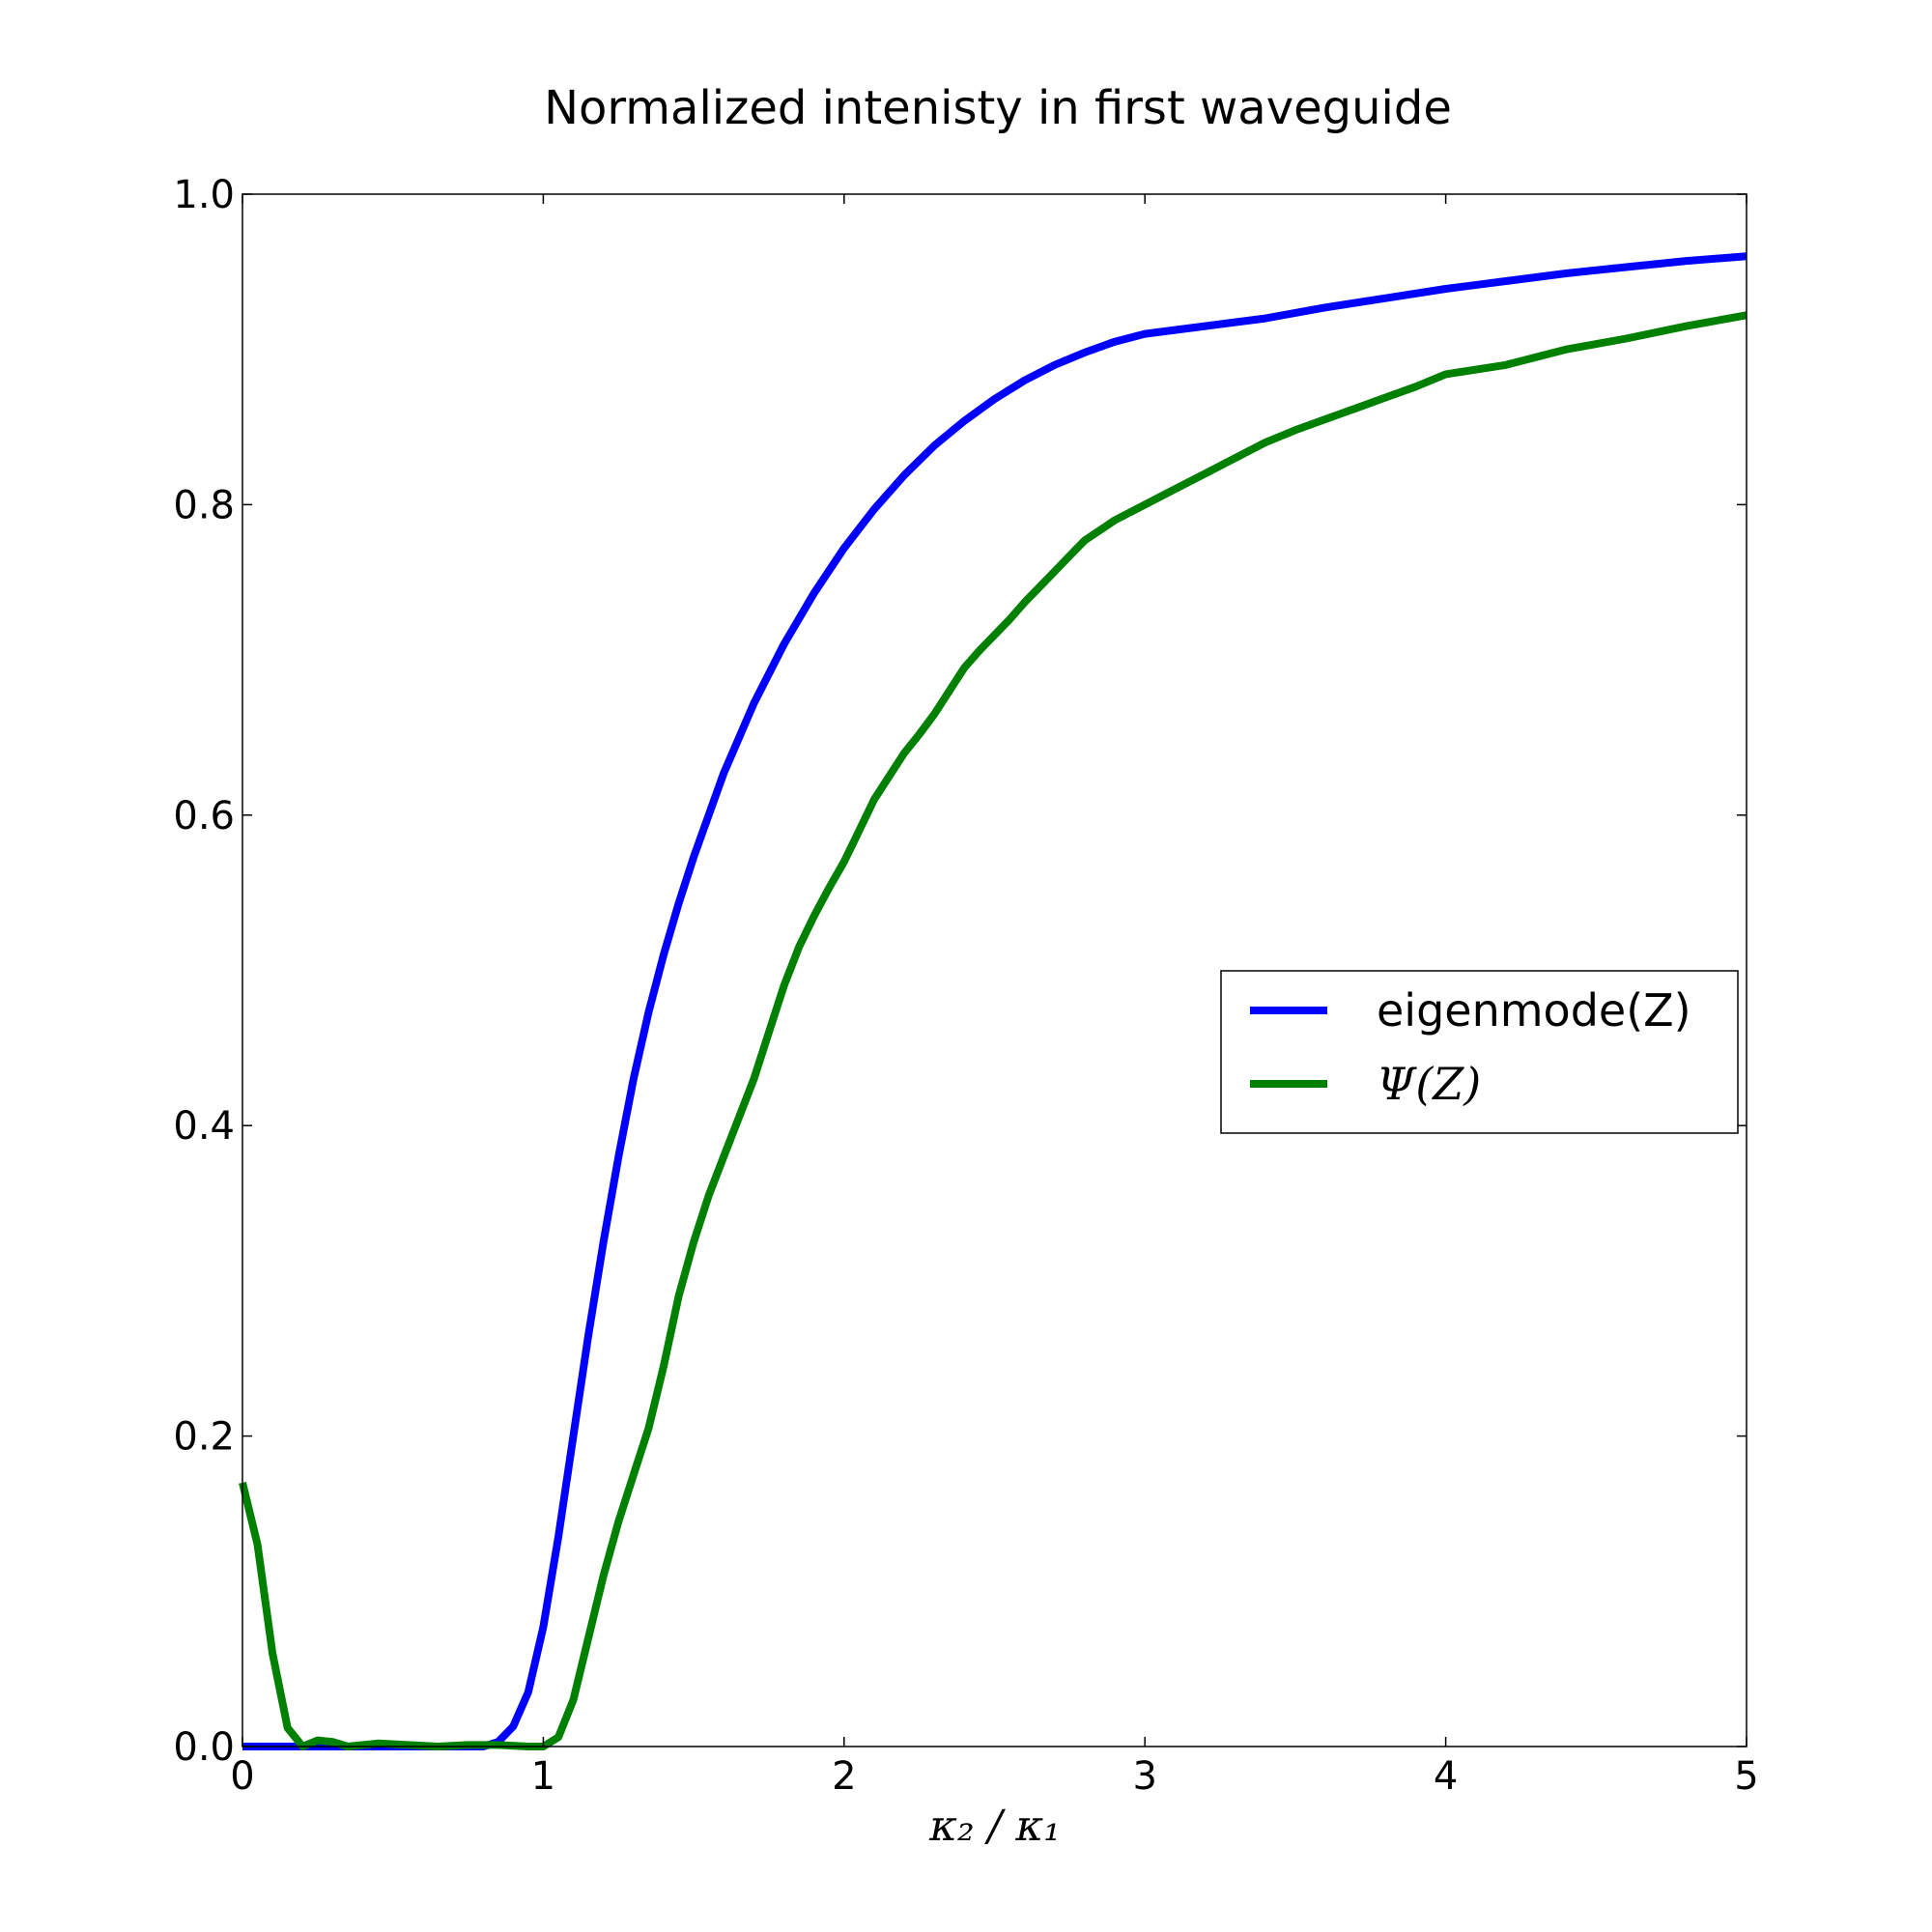  What do you see at coordinates (844, 1776) in the screenshot?
I see `x-tick-label: 2` at bounding box center [844, 1776].